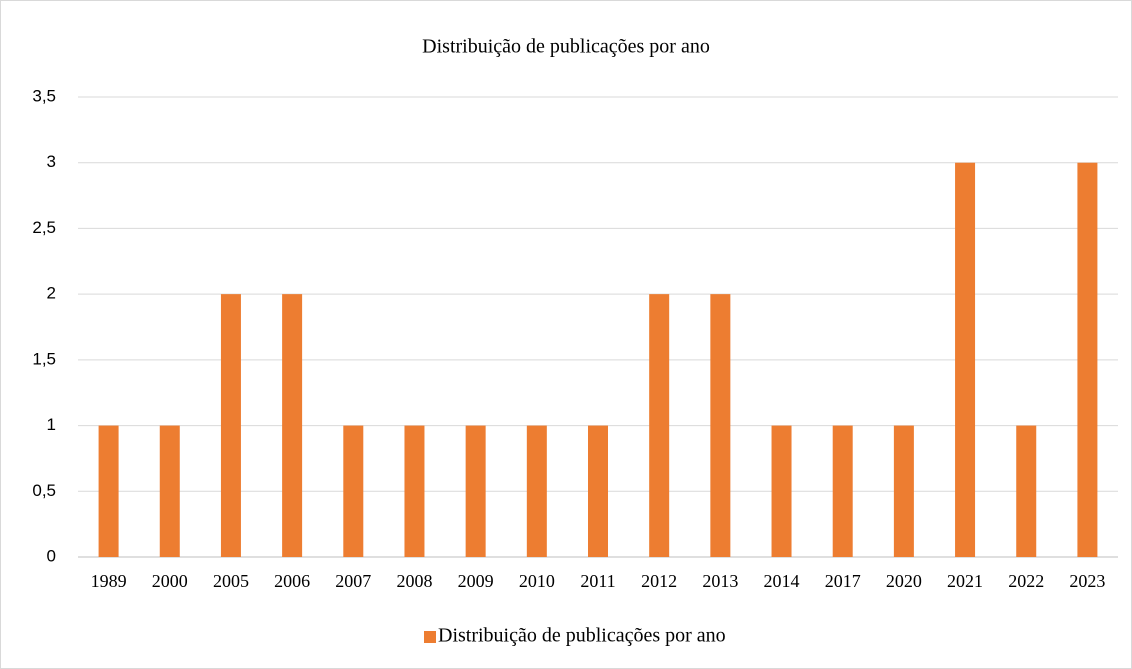 The width and height of the screenshot is (1132, 669). Describe the element at coordinates (44, 358) in the screenshot. I see `y-tick-label: 1,5` at that location.